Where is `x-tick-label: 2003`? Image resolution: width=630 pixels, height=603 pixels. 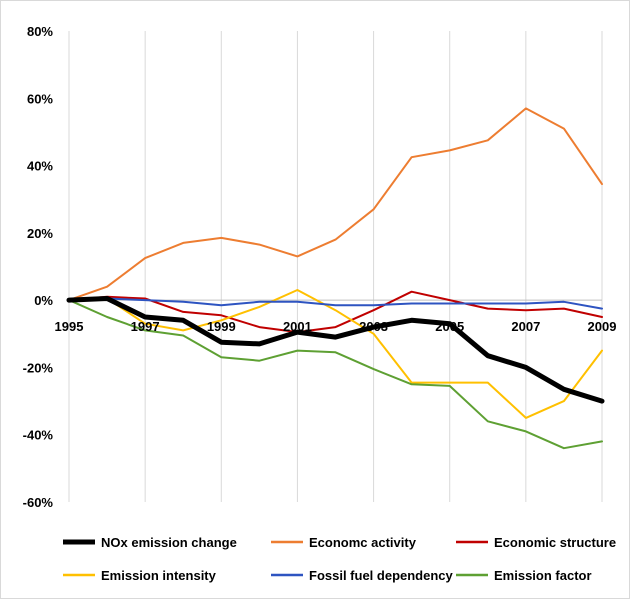 x-tick-label: 2003 is located at coordinates (373, 326).